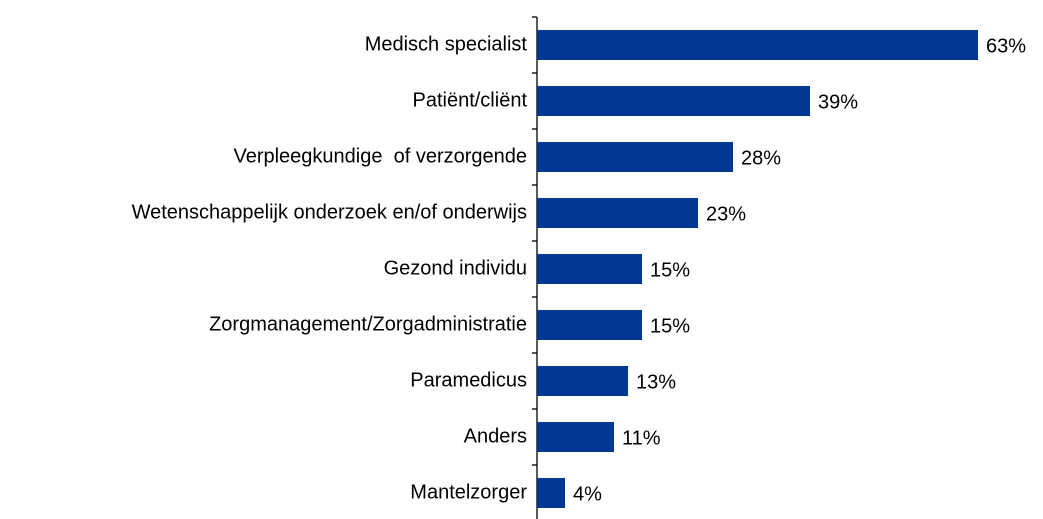 The image size is (1043, 519). Describe the element at coordinates (641, 438) in the screenshot. I see `value-label: 11%` at that location.